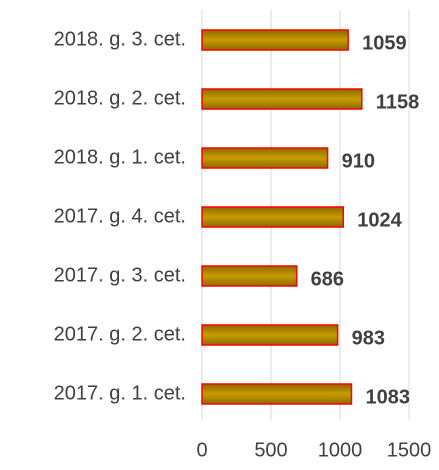 This screenshot has height=470, width=439. Describe the element at coordinates (270, 450) in the screenshot. I see `x-tick-label: 500` at that location.